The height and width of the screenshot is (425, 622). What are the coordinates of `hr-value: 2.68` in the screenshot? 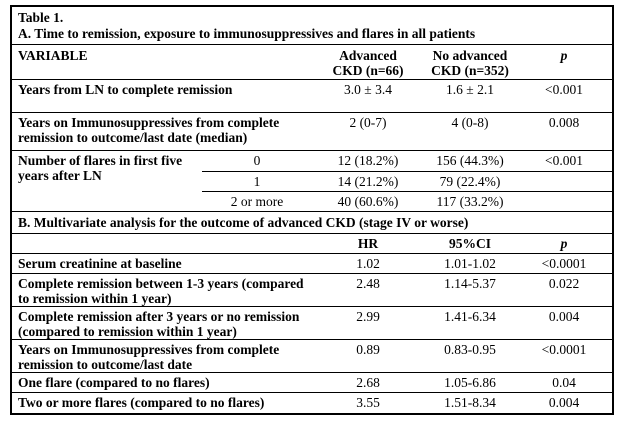 It's located at (368, 382).